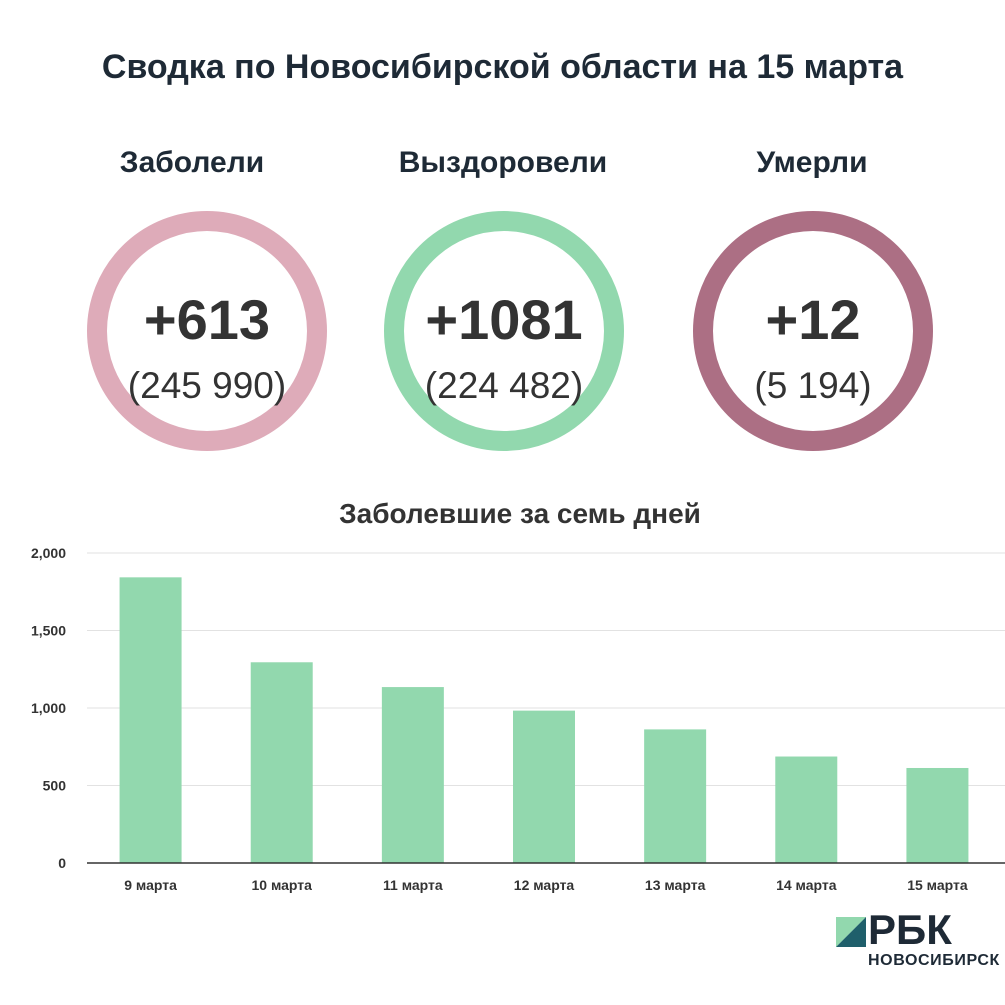  Describe the element at coordinates (851, 932) in the screenshot. I see `rbc-logo-icon` at that location.